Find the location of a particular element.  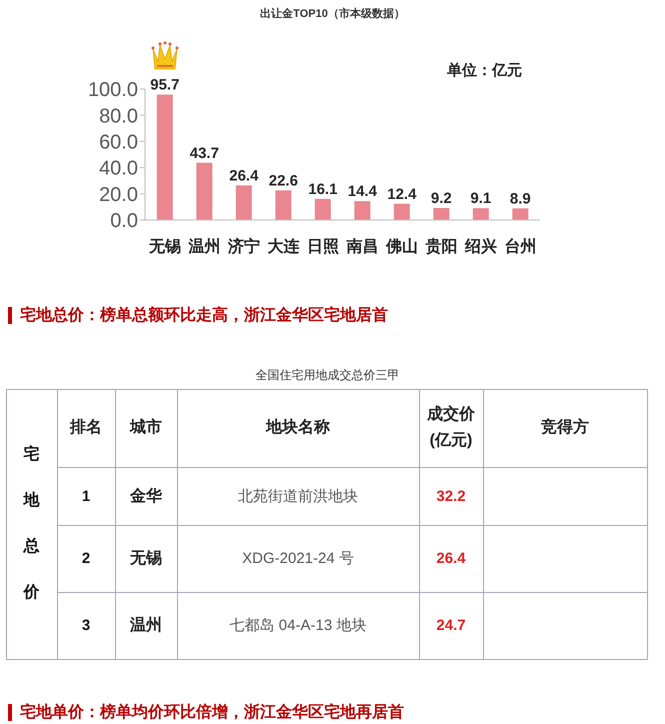

text: XDG-2021-24 号 is located at coordinates (298, 558).